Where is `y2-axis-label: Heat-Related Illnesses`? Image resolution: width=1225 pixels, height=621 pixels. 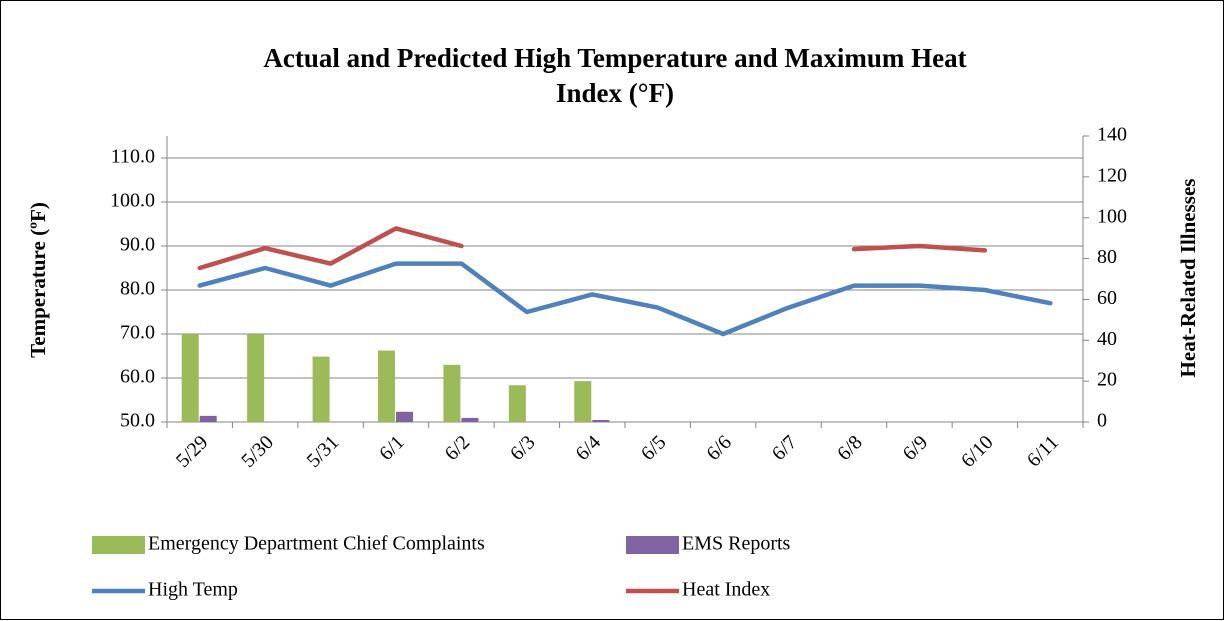
y2-axis-label: Heat-Related Illnesses is located at coordinates (1188, 278).